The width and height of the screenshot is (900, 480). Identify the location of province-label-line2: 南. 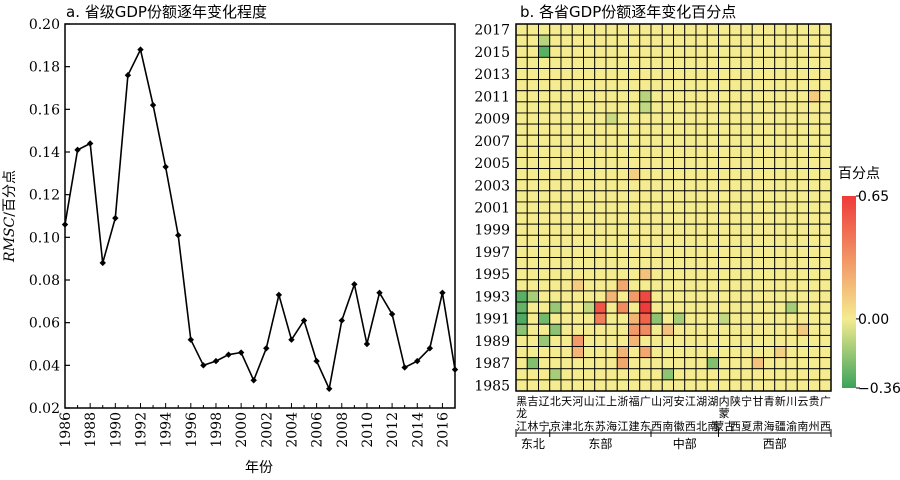
(802, 426).